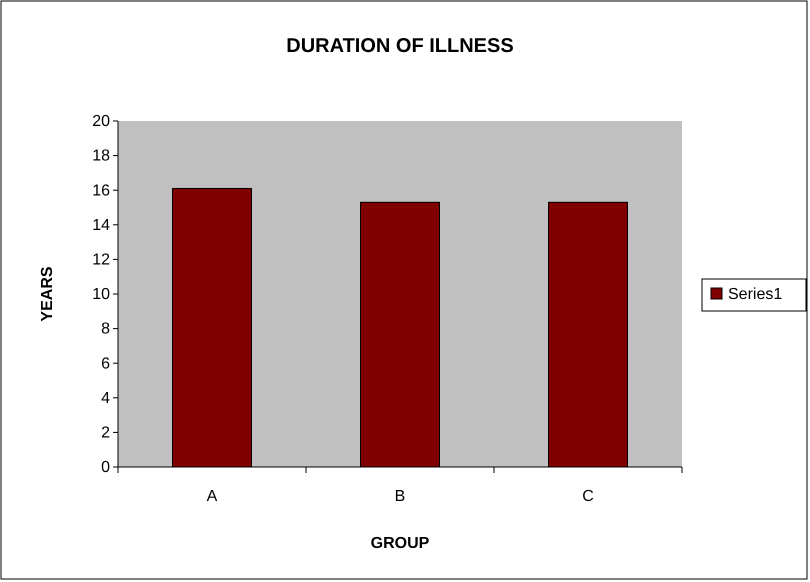 The height and width of the screenshot is (582, 810). What do you see at coordinates (755, 294) in the screenshot?
I see `legend-label: Series1` at bounding box center [755, 294].